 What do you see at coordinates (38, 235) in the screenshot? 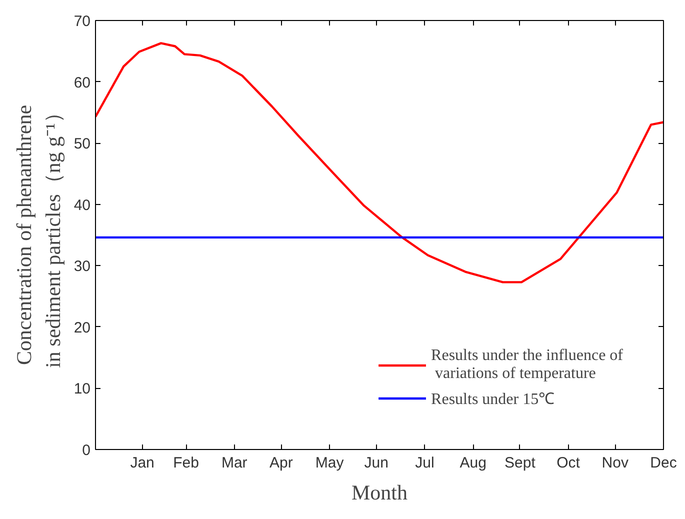
I see `y-axis-title: Concentration of phenanthrene in sediment particles（ng g⁻¹）` at bounding box center [38, 235].